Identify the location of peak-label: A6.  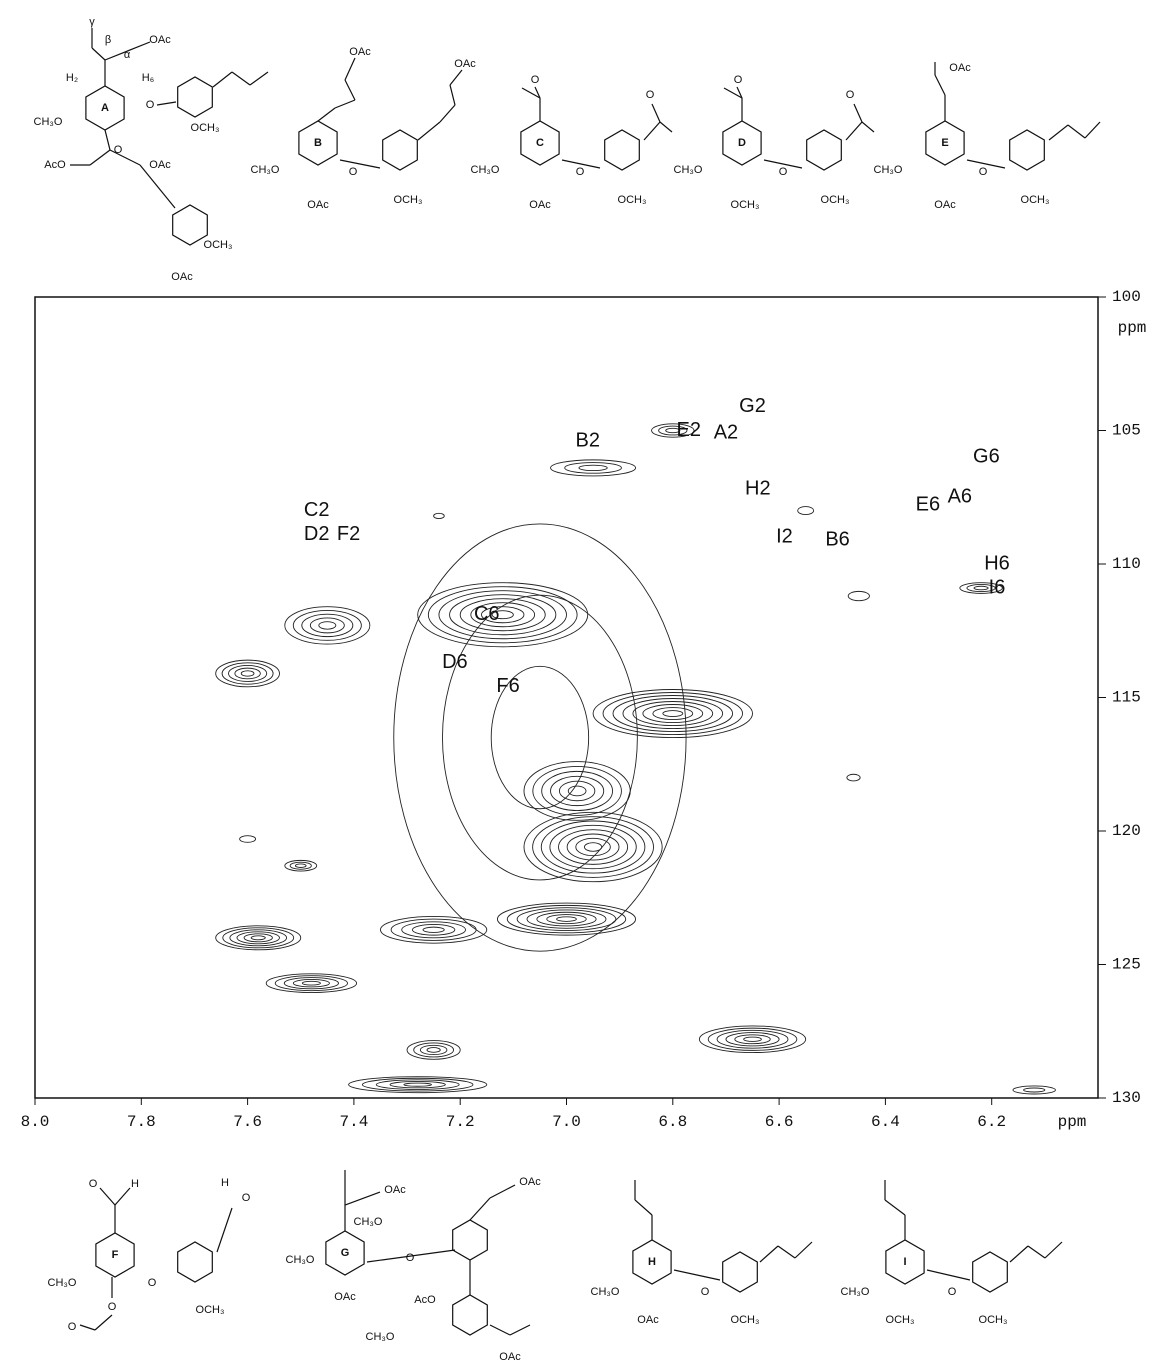
(960, 497).